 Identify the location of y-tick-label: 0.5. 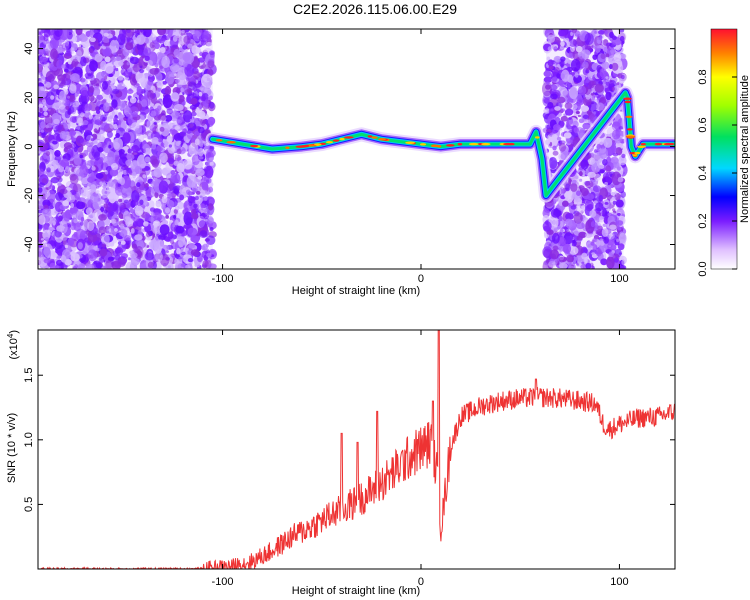
(29, 504).